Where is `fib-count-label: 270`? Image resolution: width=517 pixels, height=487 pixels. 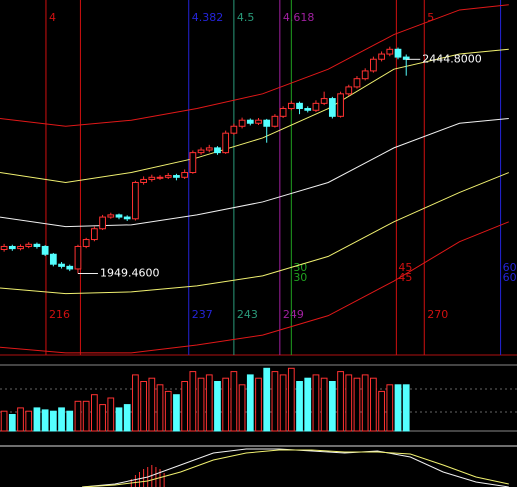
fib-count-label: 270 is located at coordinates (437, 314).